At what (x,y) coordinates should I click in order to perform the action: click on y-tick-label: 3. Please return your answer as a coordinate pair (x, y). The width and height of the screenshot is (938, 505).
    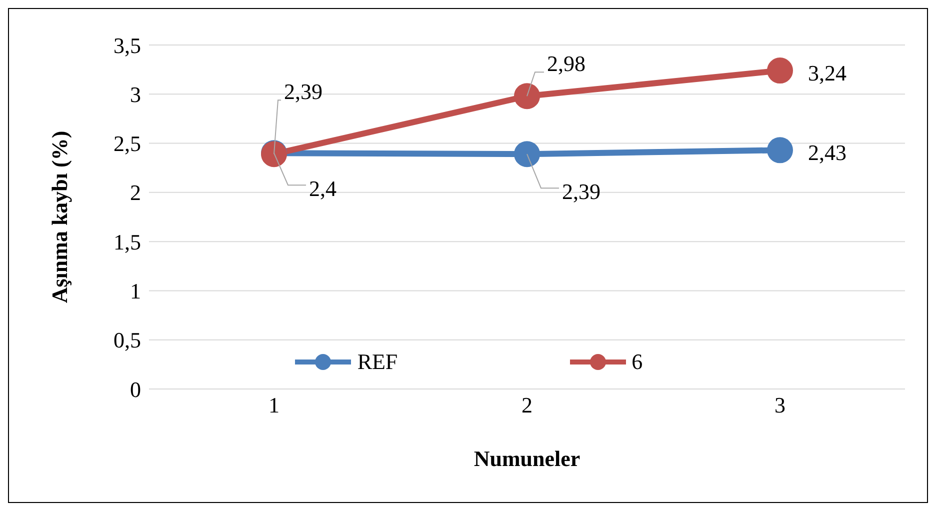
    Looking at the image, I should click on (135, 94).